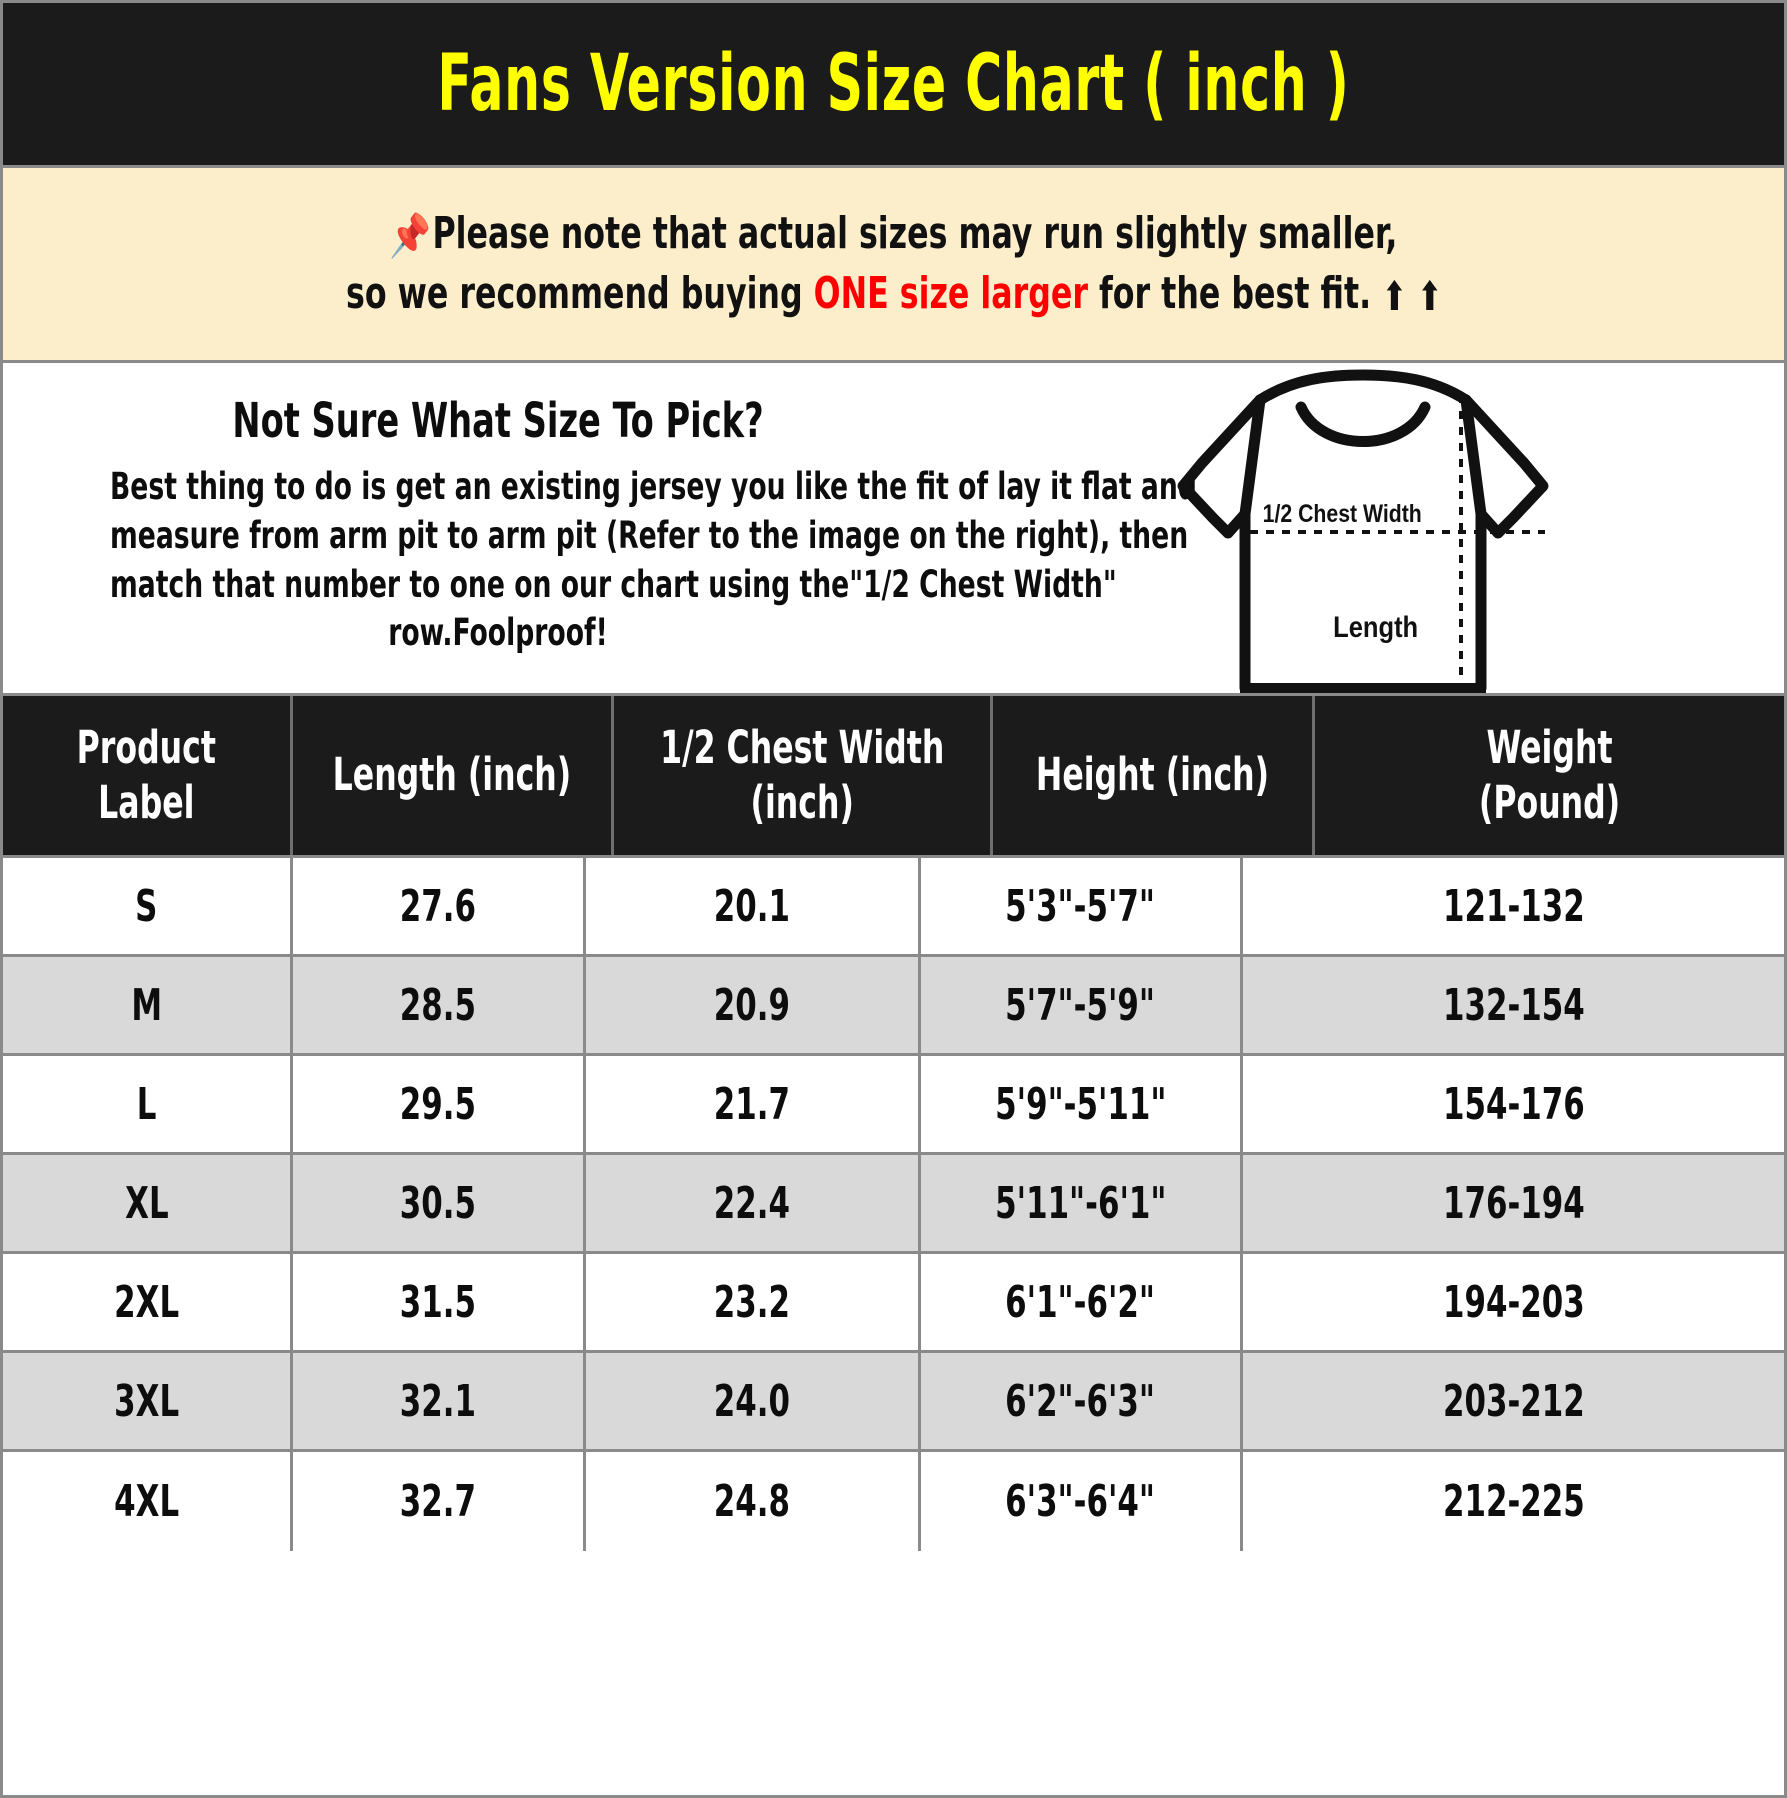 Image resolution: width=1787 pixels, height=1798 pixels. Describe the element at coordinates (1375, 626) in the screenshot. I see `length-label: Length` at that location.